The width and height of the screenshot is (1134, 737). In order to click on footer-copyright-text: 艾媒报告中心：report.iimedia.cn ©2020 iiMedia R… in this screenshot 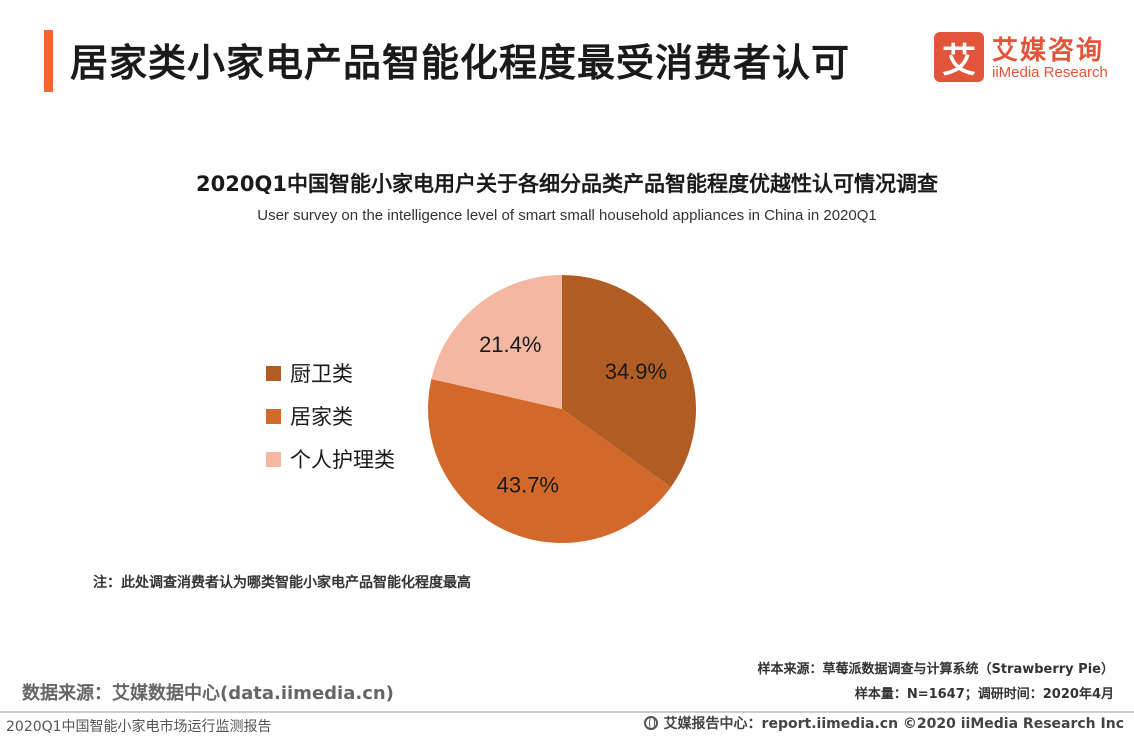, I will do `click(893, 724)`.